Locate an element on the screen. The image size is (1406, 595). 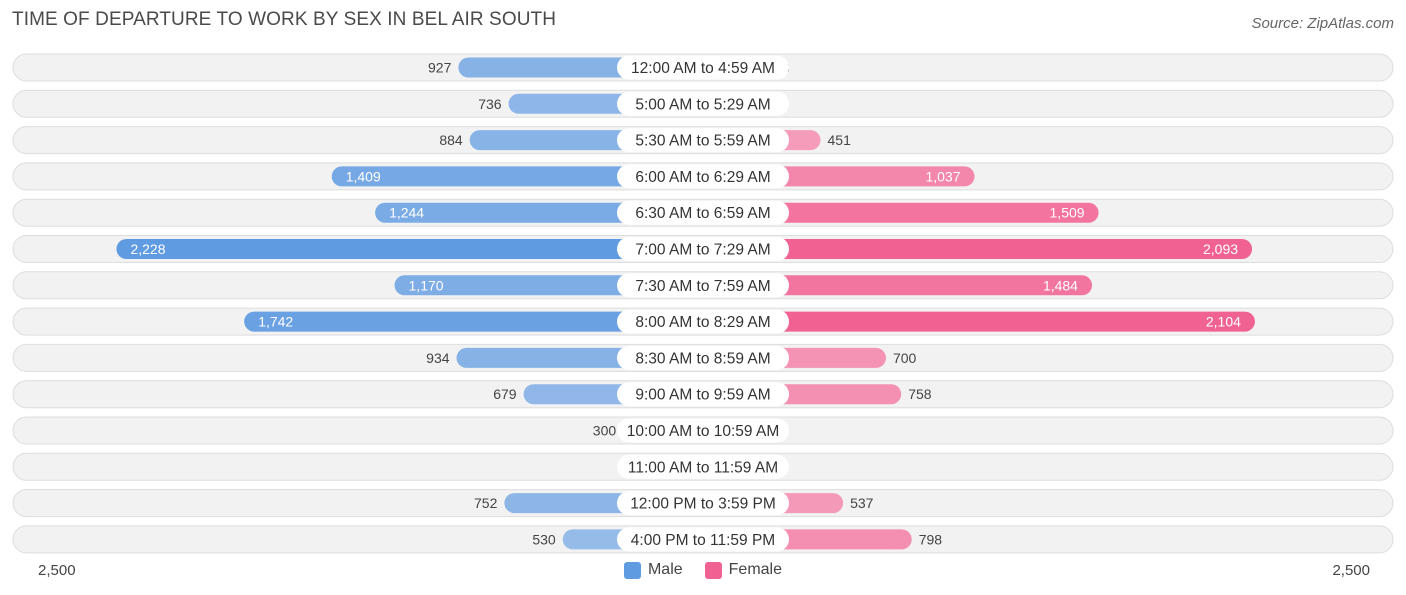
male-value-label: 884 is located at coordinates (451, 140).